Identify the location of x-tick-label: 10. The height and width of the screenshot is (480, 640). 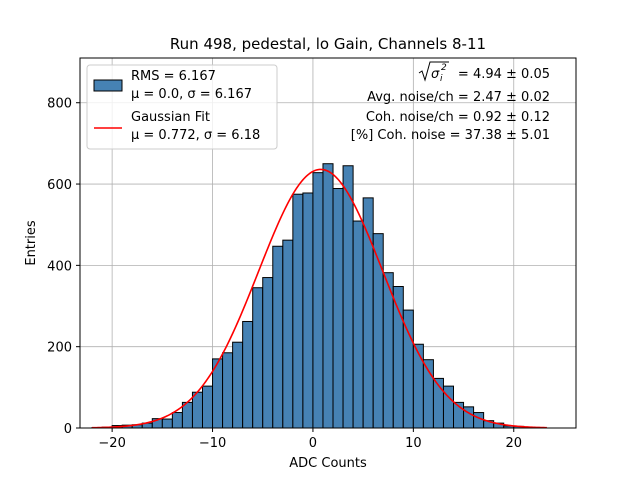
(413, 443).